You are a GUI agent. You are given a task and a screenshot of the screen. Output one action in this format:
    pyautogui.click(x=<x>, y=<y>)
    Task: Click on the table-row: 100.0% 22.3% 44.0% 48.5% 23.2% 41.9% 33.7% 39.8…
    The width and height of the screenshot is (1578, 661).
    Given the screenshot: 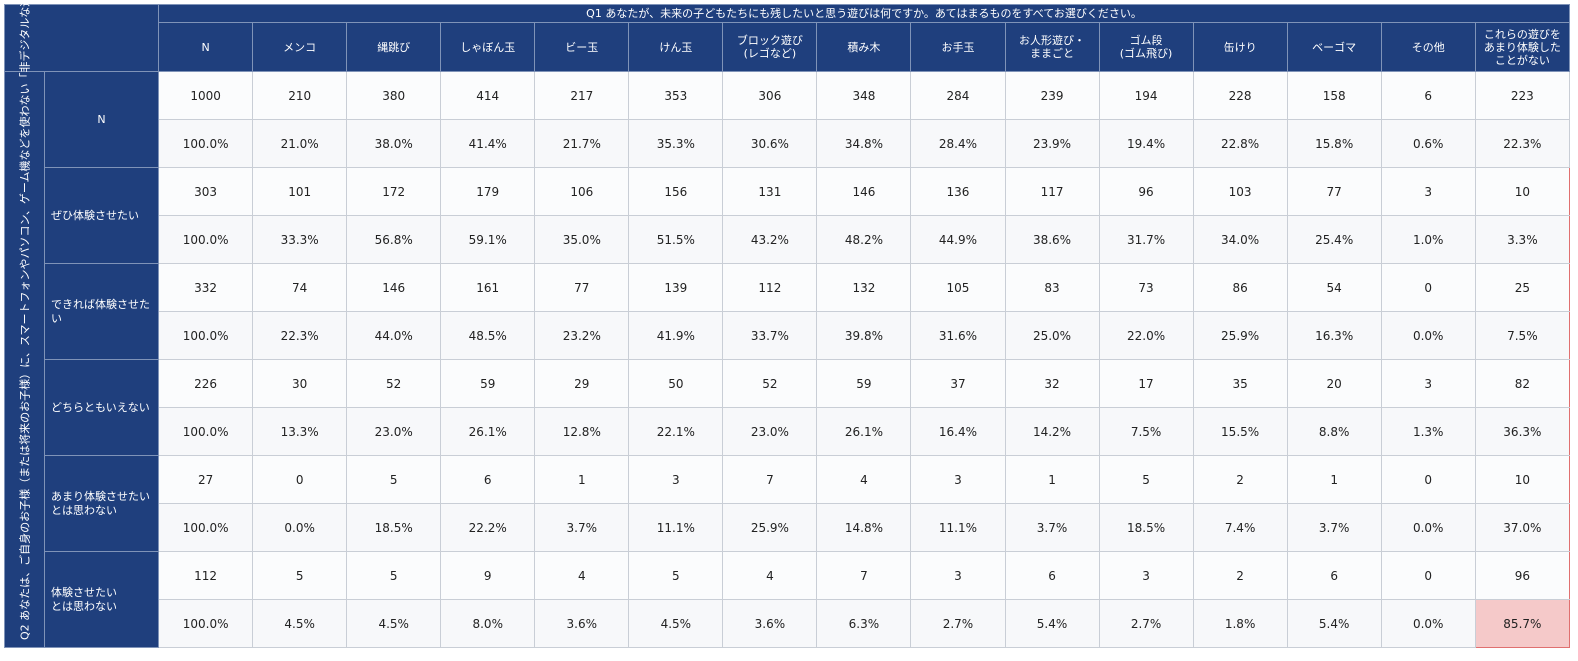 What is the action you would take?
    pyautogui.click(x=788, y=335)
    